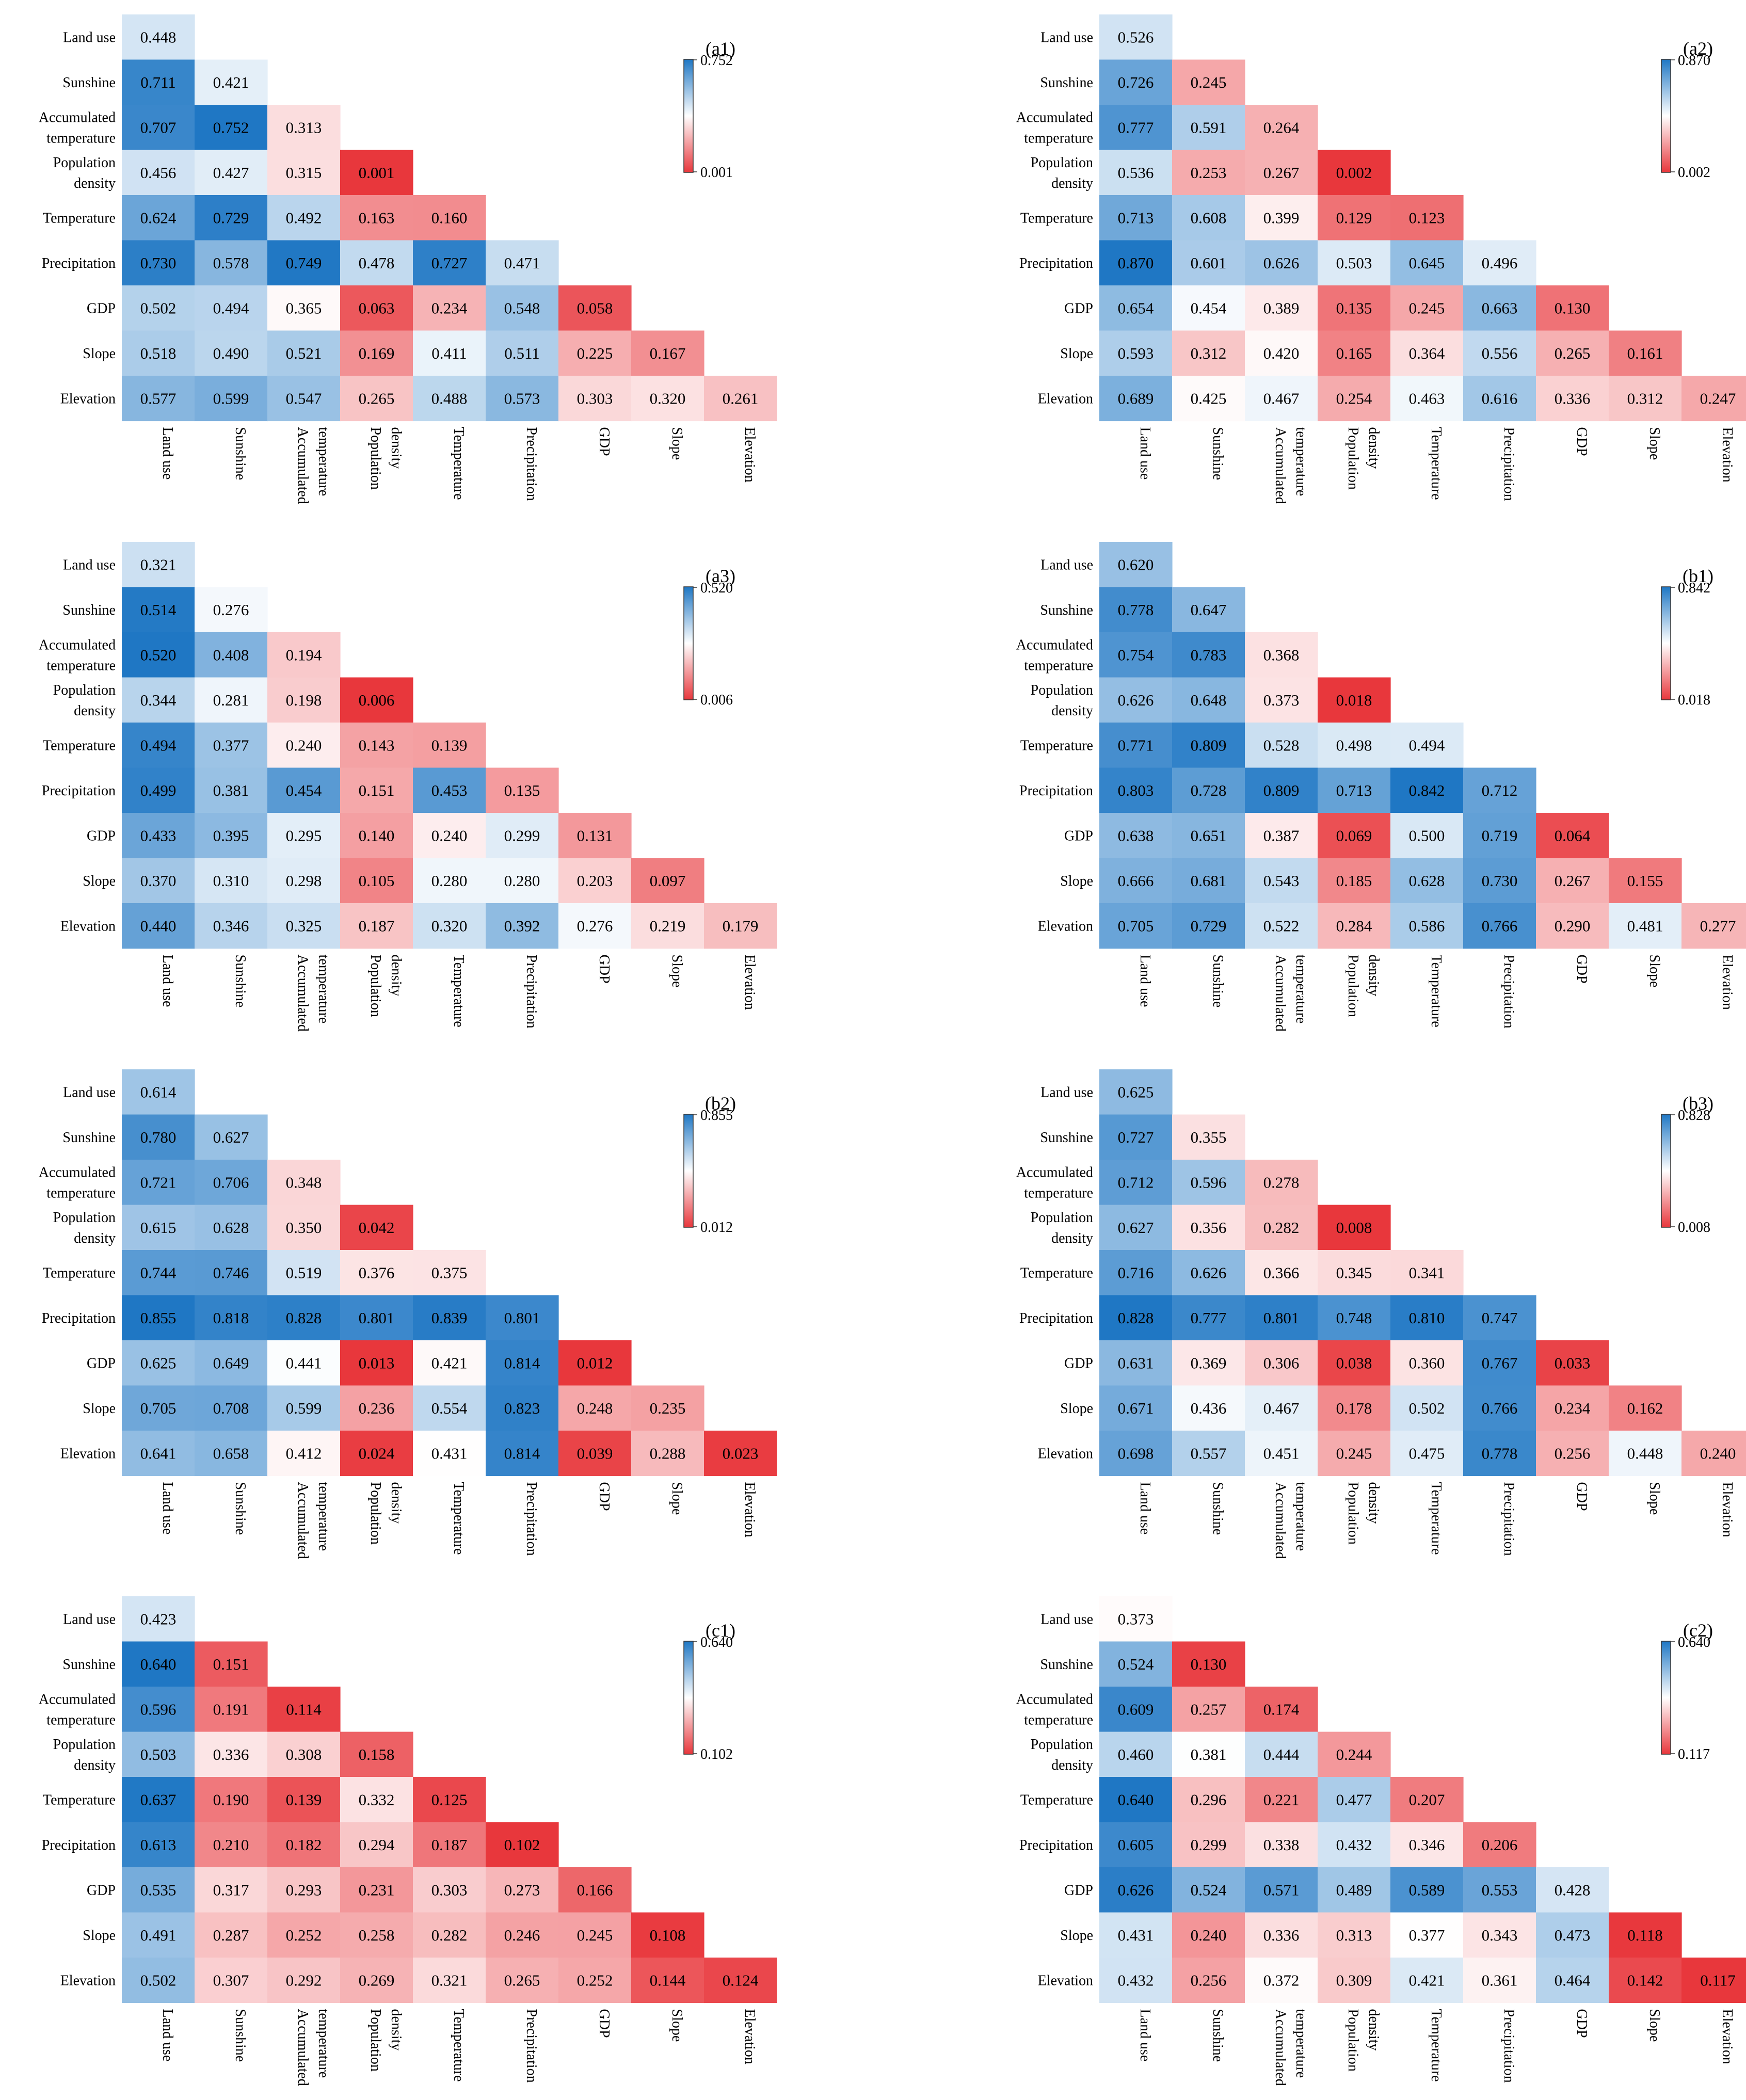  What do you see at coordinates (522, 308) in the screenshot?
I see `cell-value: 0.548` at bounding box center [522, 308].